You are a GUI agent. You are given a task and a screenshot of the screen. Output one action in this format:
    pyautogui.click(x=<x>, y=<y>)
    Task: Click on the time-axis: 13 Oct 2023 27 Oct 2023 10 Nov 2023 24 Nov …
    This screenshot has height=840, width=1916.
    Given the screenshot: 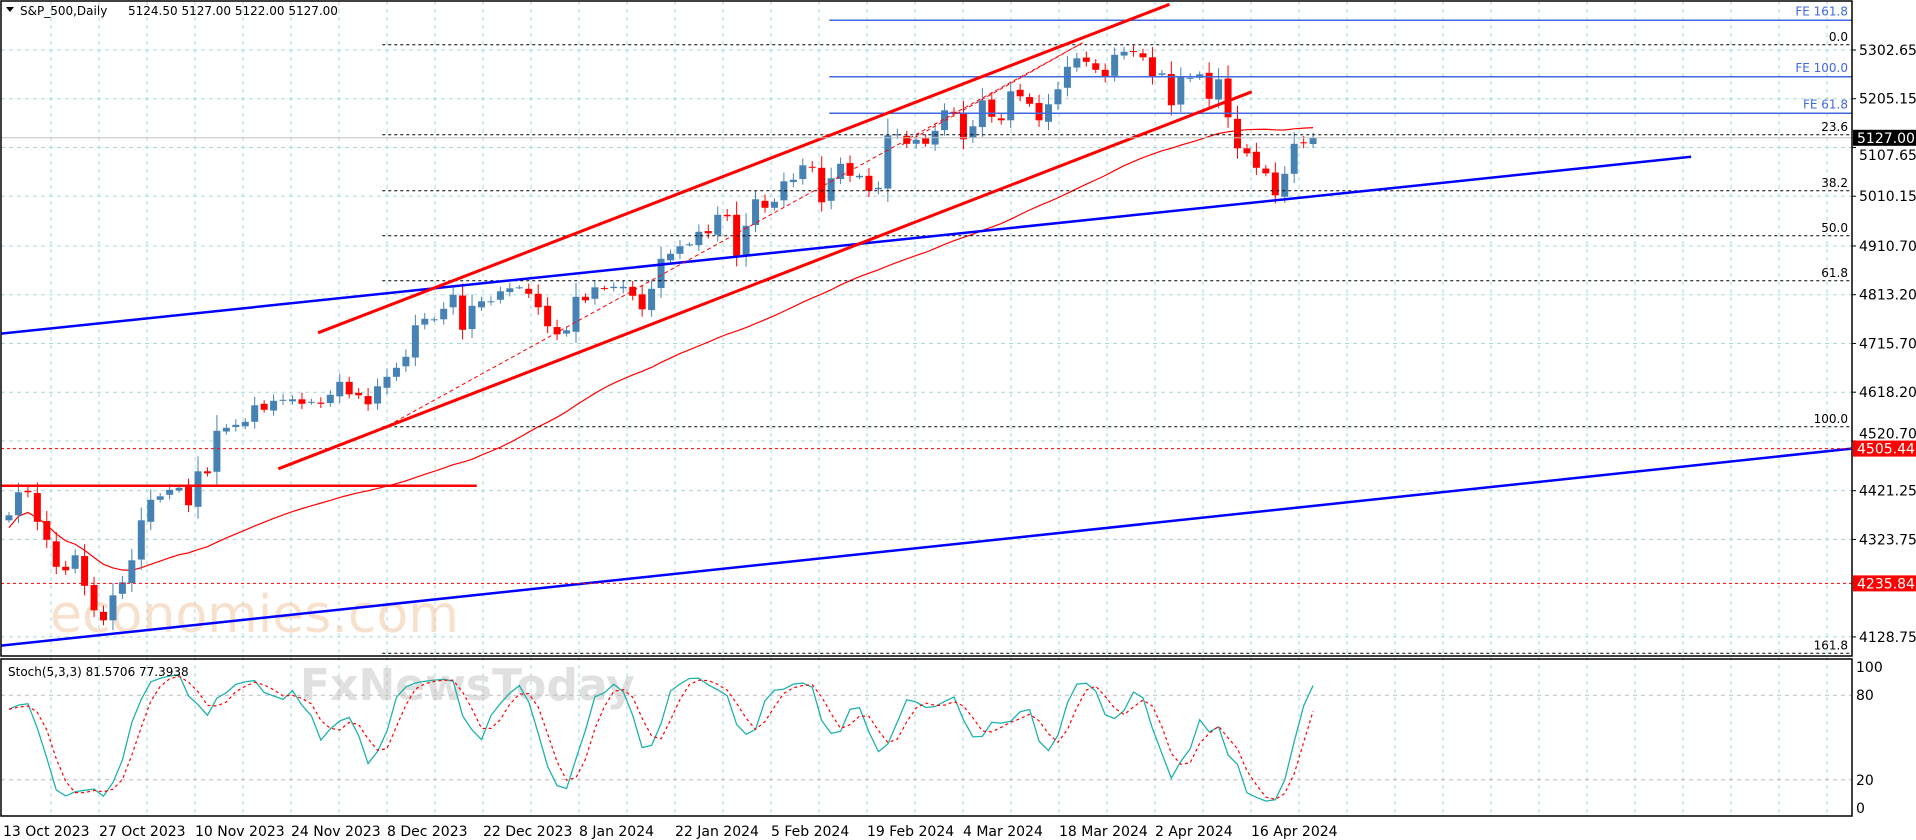 What is the action you would take?
    pyautogui.click(x=670, y=832)
    